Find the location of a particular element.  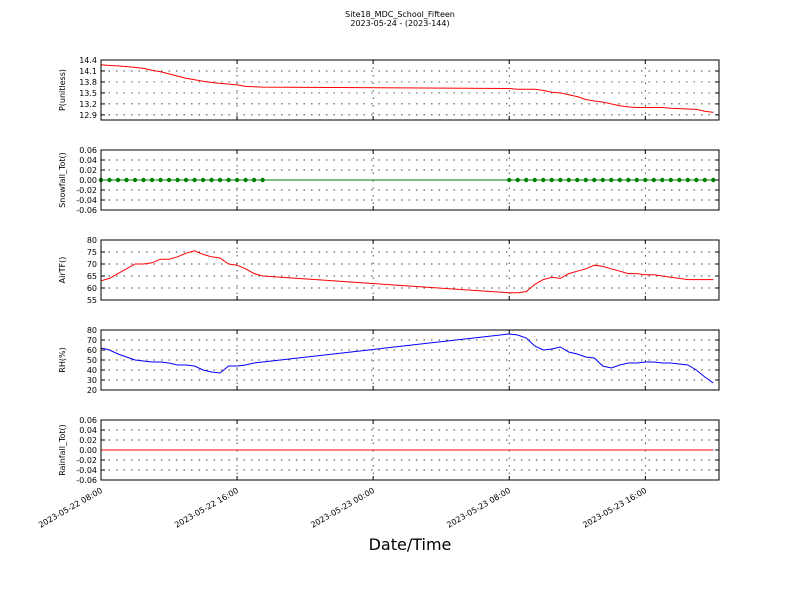

y-tick-label: 40 is located at coordinates (92, 370).